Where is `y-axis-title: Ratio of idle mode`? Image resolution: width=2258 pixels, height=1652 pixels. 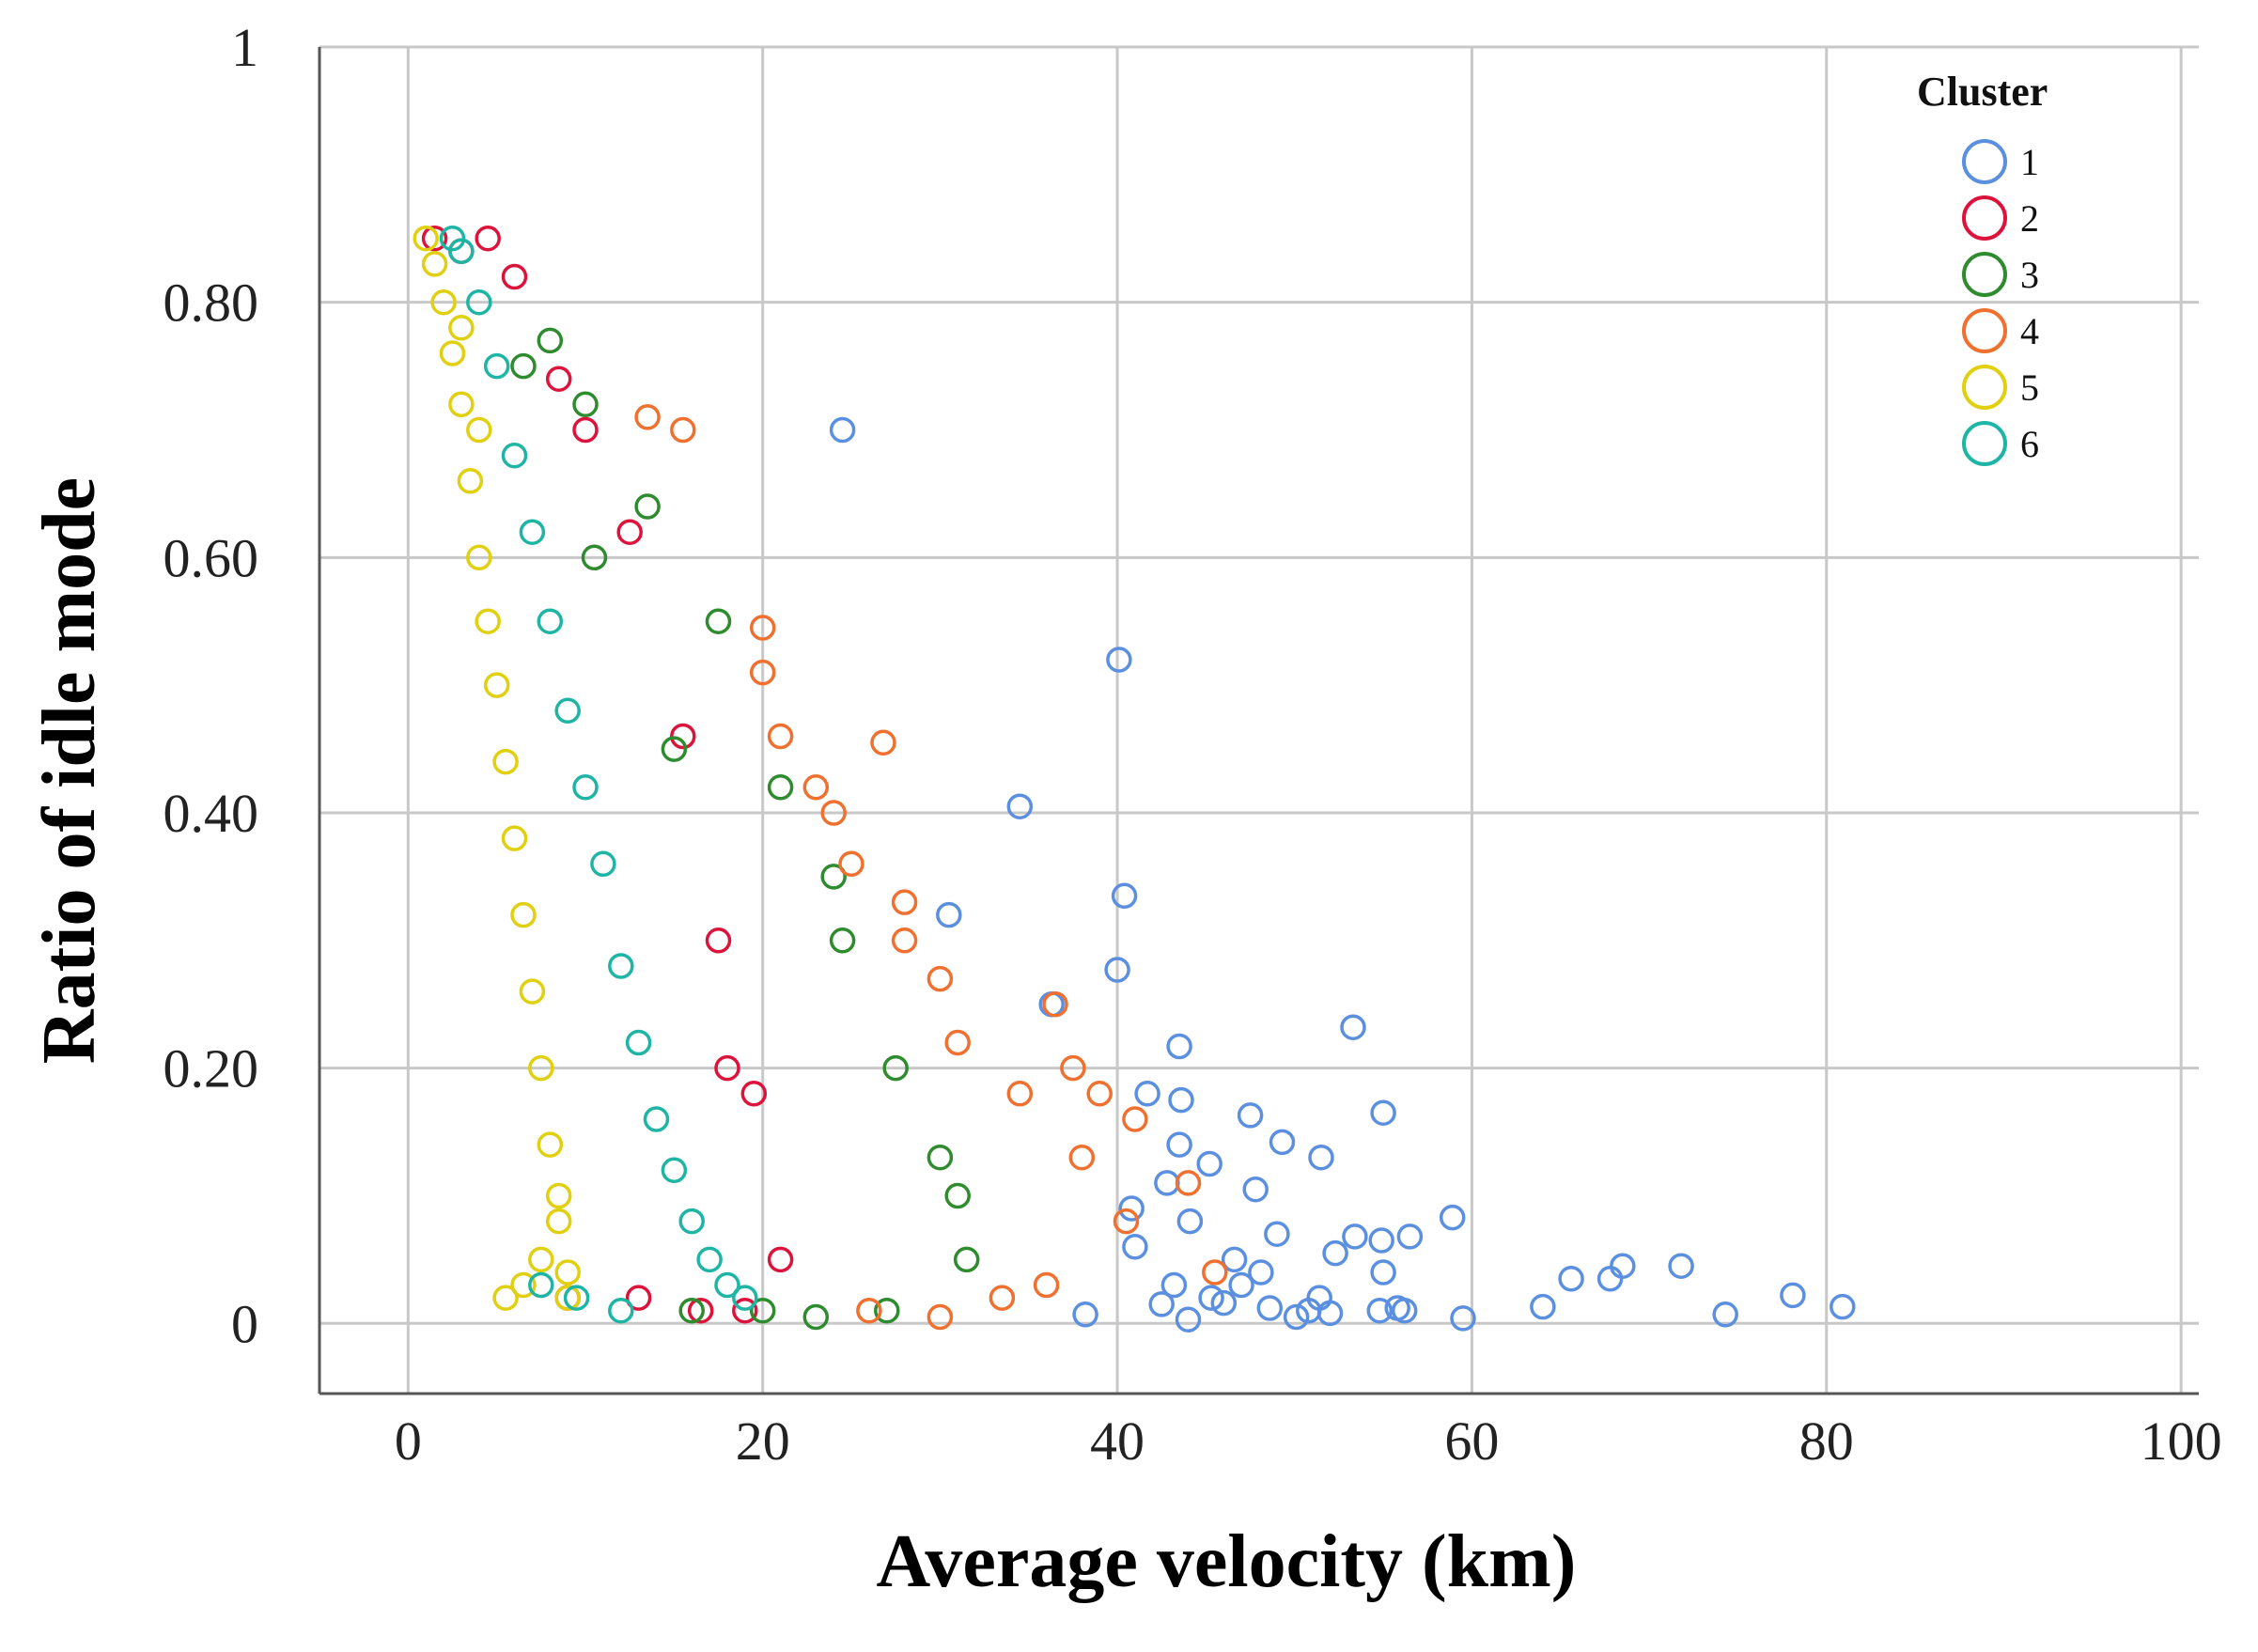
y-axis-title: Ratio of idle mode is located at coordinates (69, 770).